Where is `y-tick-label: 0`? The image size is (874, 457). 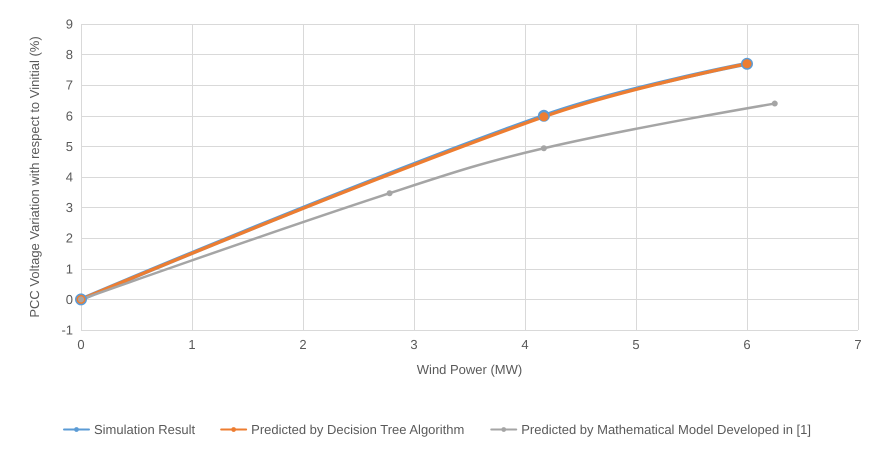 y-tick-label: 0 is located at coordinates (69, 299).